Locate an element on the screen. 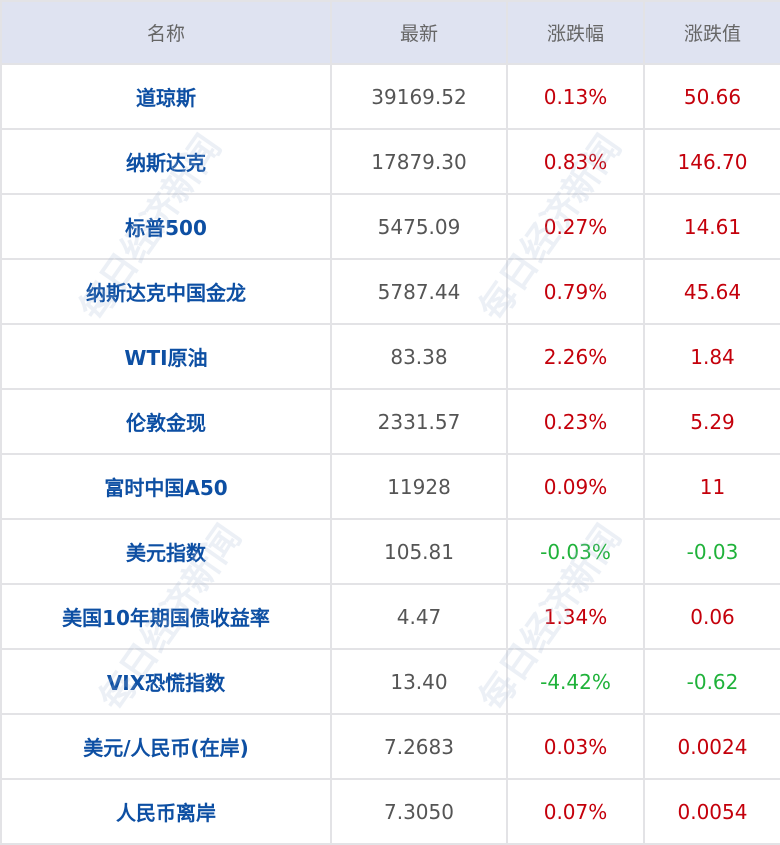  last-cell: 7.2683 is located at coordinates (419, 746).